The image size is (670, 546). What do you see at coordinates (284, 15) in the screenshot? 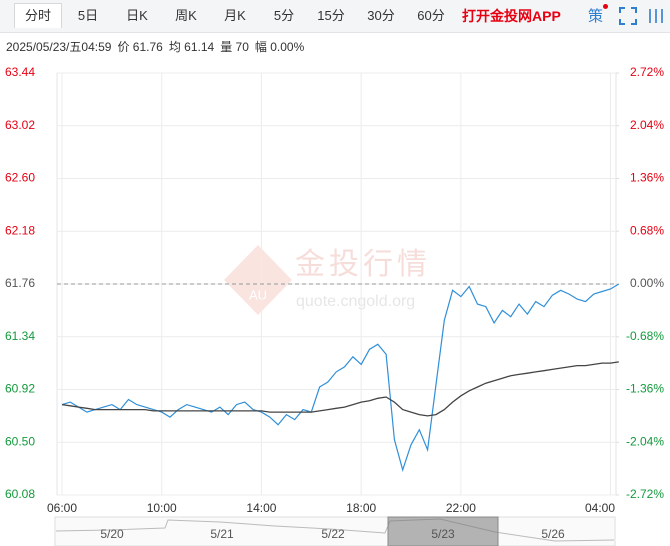
I see `tab: 5分` at bounding box center [284, 15].